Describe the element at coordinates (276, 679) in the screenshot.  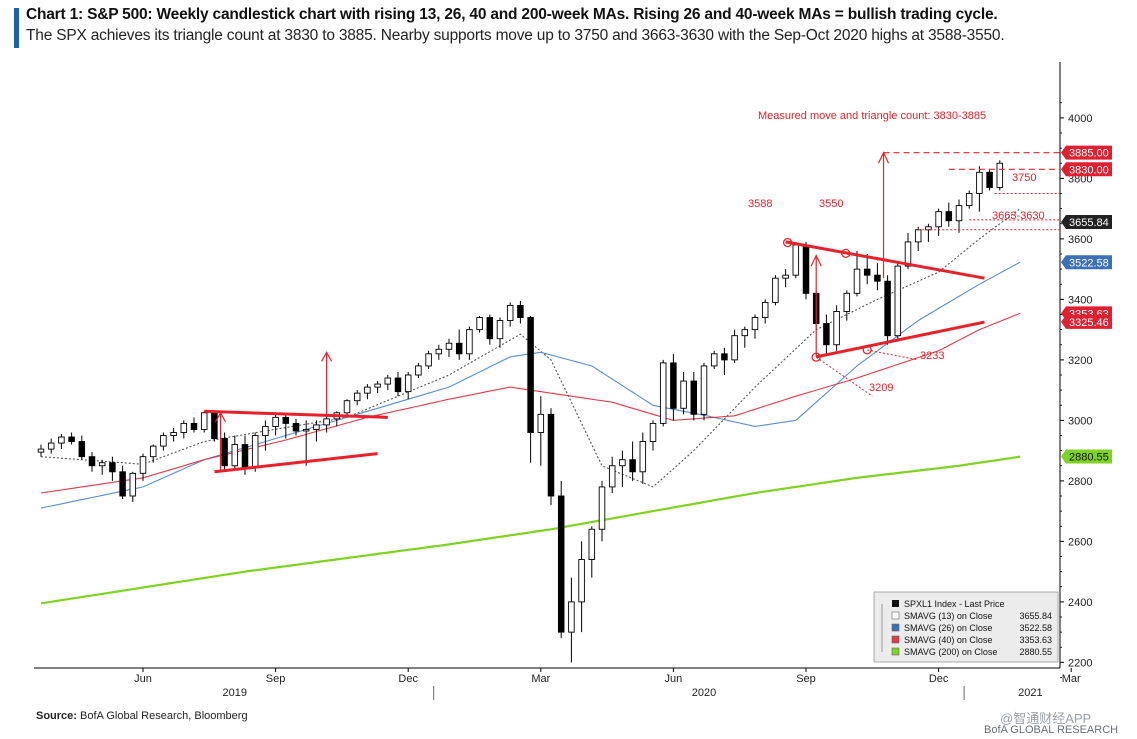
I see `x-tick-label: Sep` at that location.